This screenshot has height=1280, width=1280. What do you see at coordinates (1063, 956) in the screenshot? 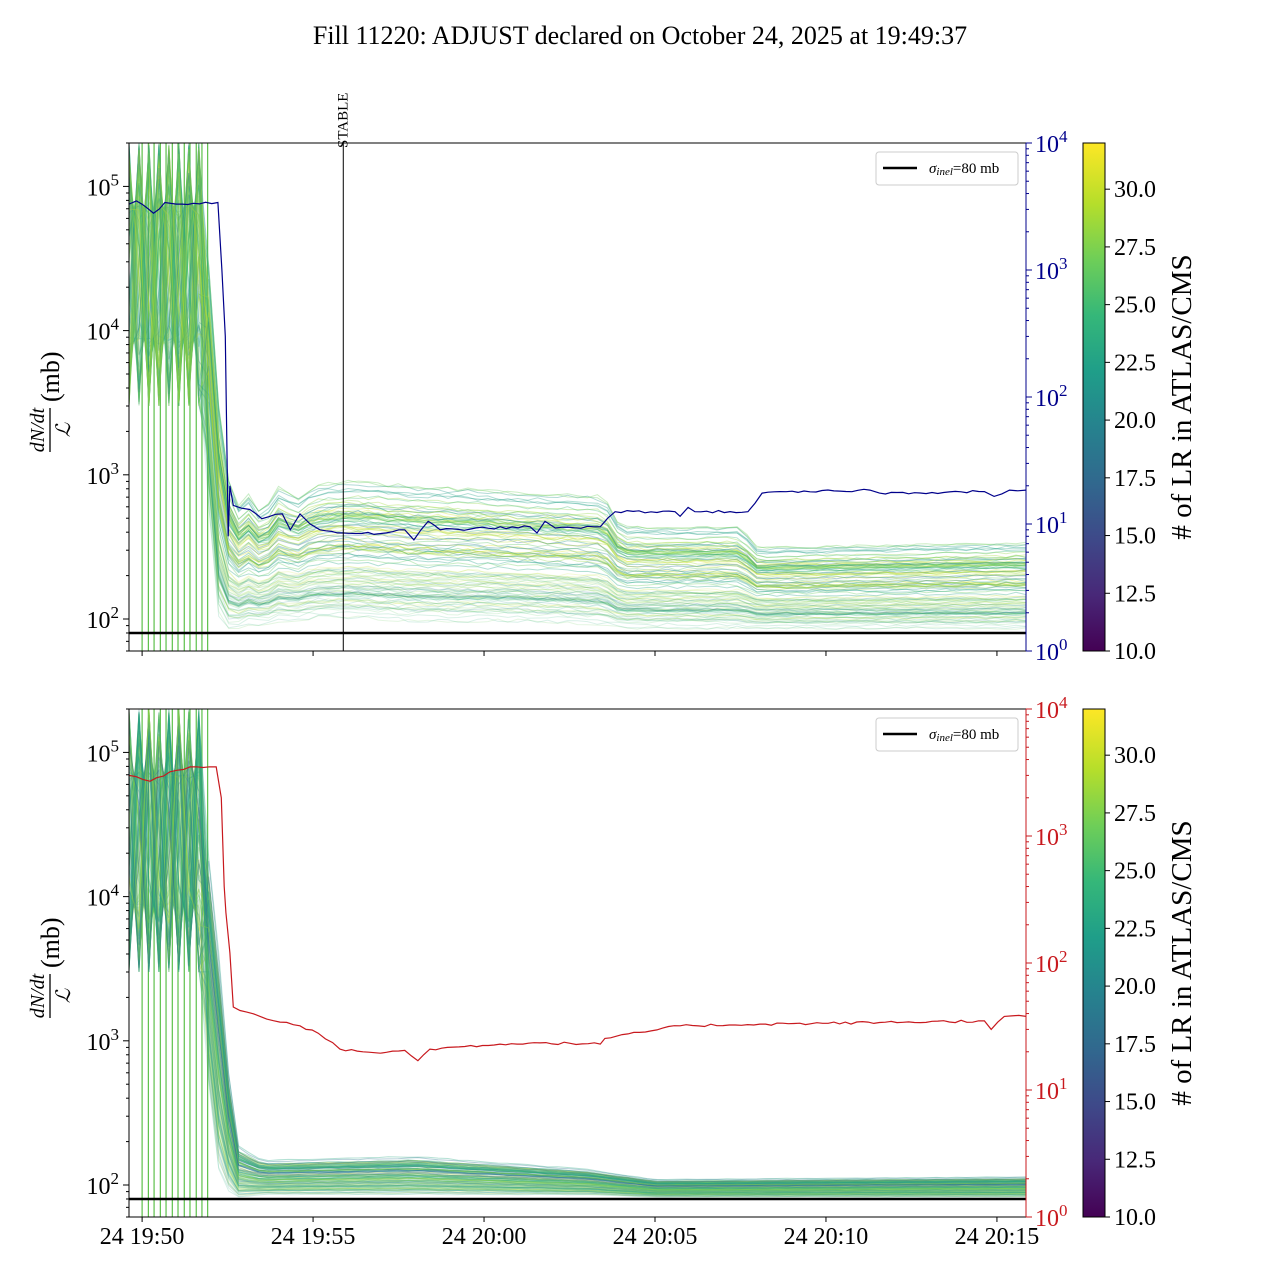
I see `right-y-tick-exponent: 2` at bounding box center [1063, 956].